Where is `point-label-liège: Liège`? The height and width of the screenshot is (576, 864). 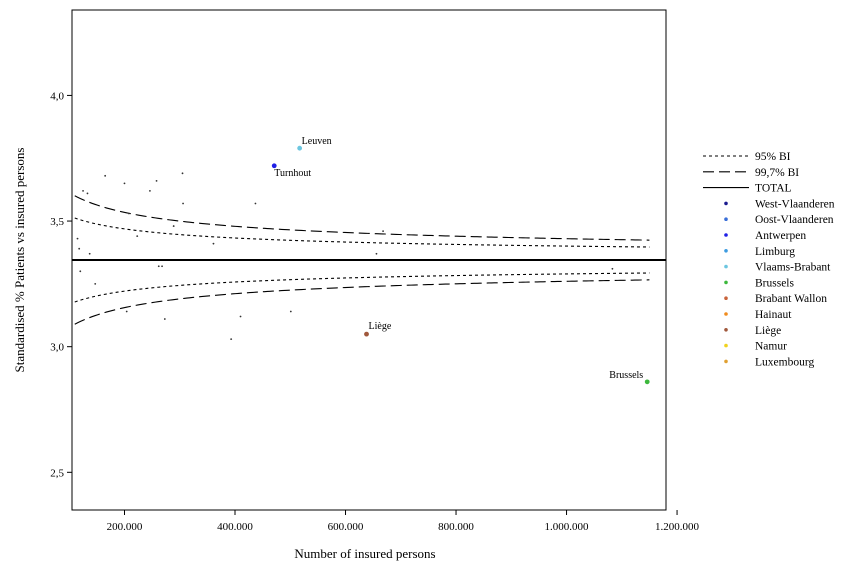 point-label-liège: Liège is located at coordinates (380, 326).